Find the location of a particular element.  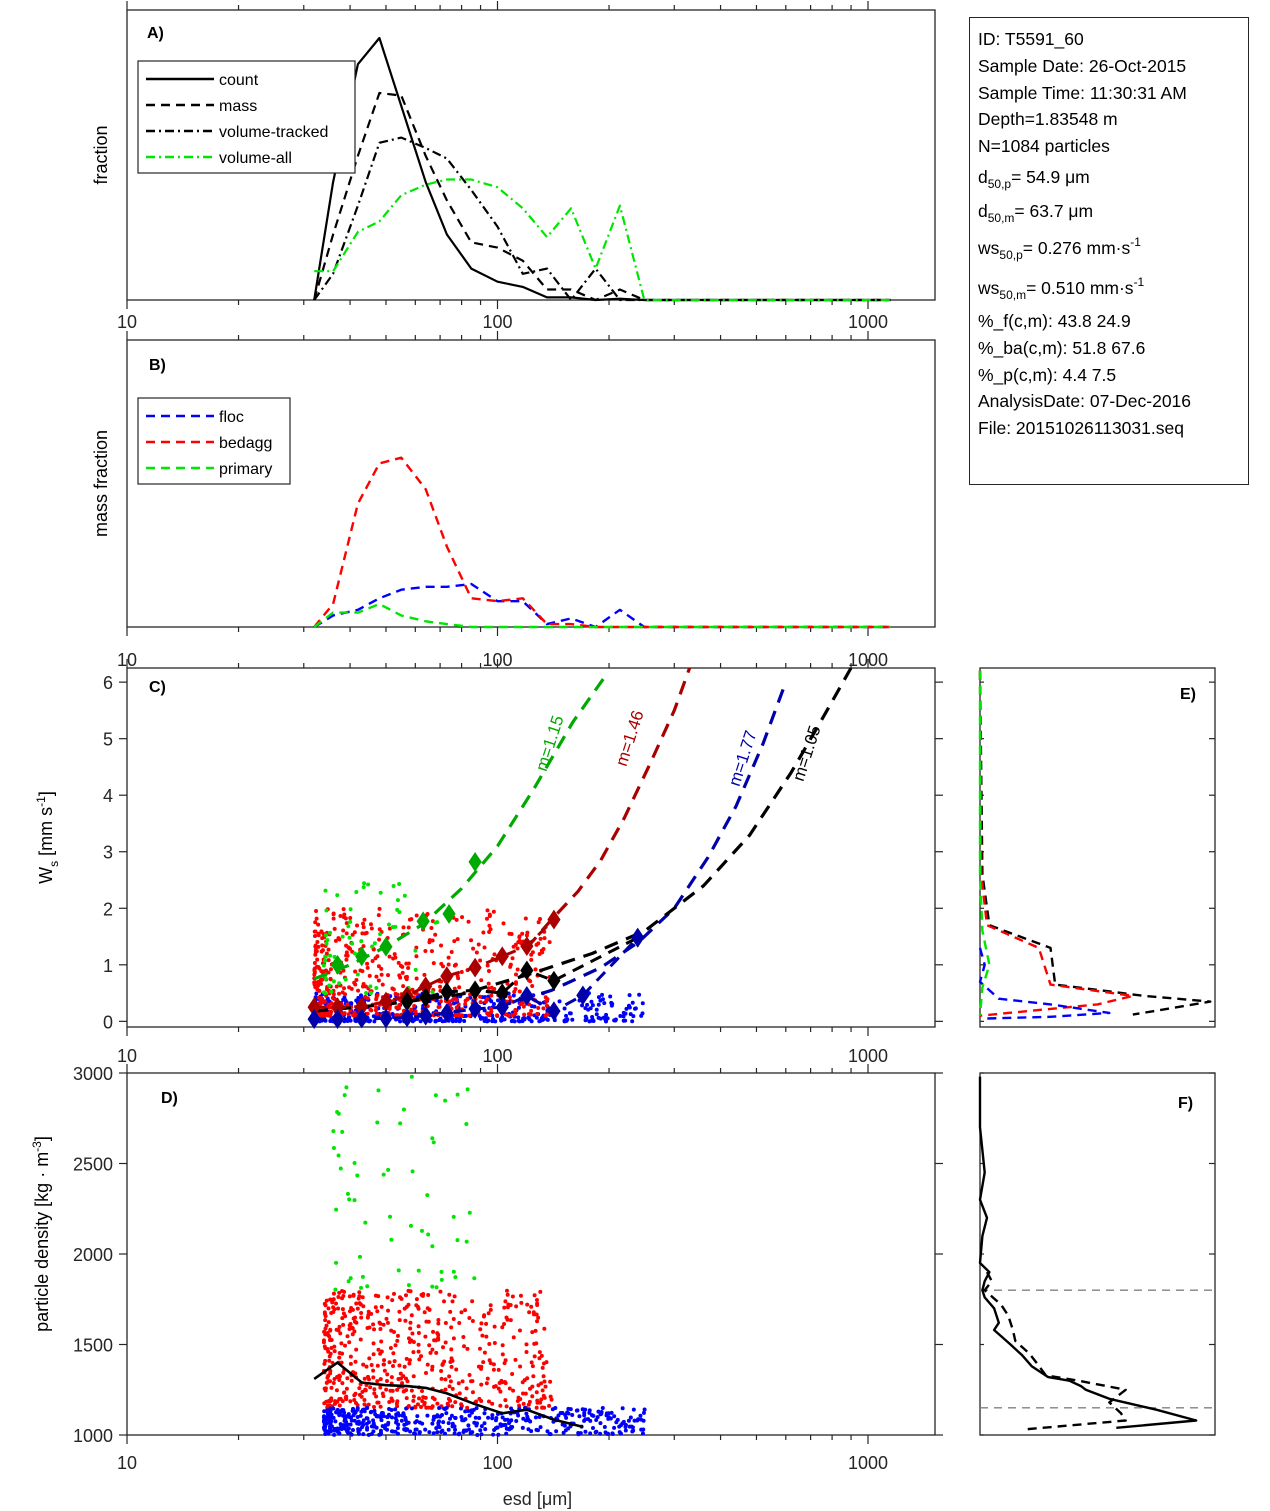

binned-mean-floc is located at coordinates (407, 1017).